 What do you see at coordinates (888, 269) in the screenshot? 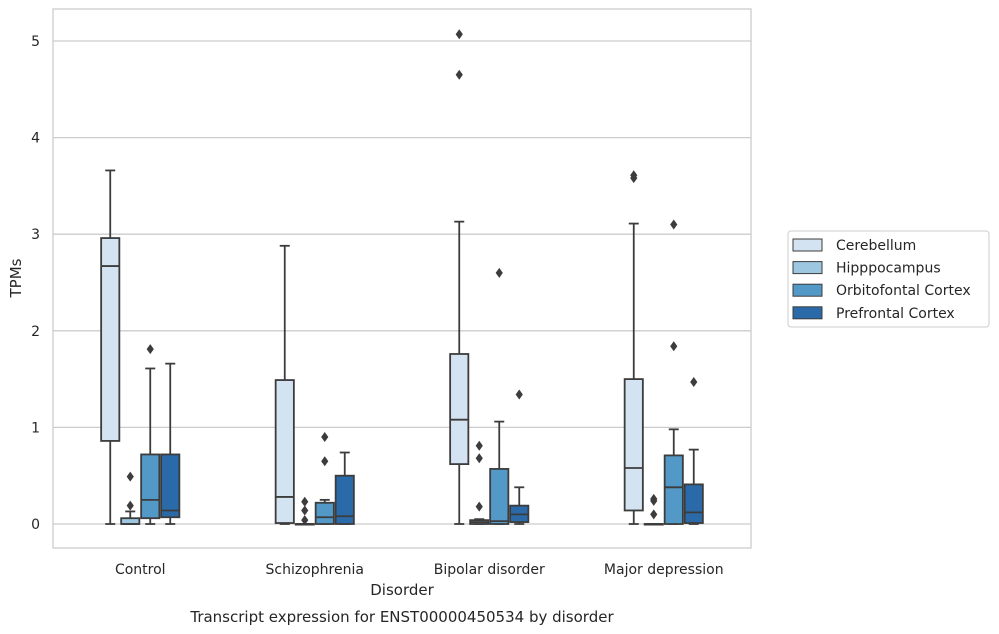
I see `legend-label: Hipppocampus` at bounding box center [888, 269].